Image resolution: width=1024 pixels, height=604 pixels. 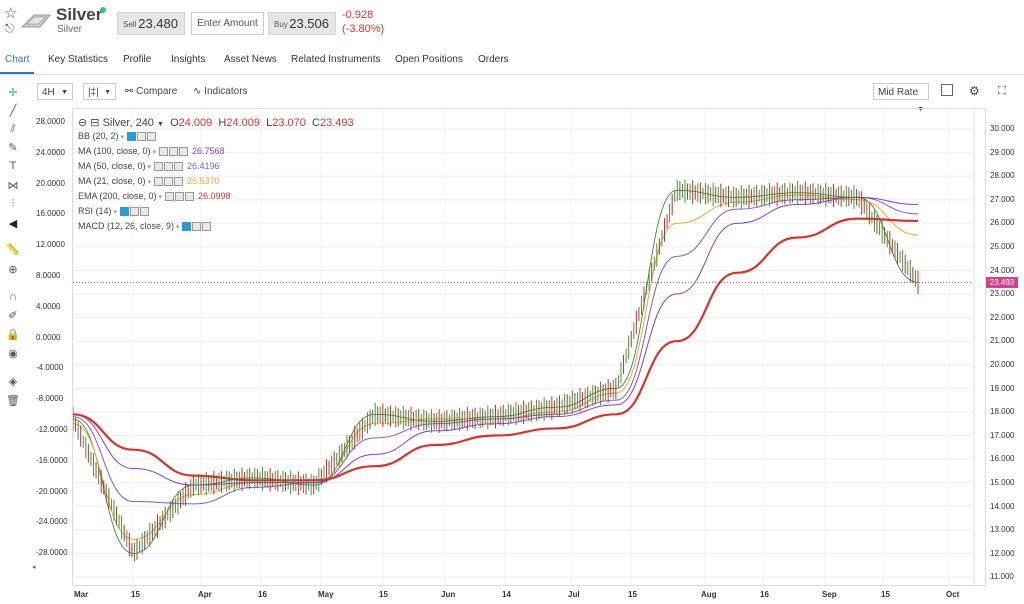 What do you see at coordinates (17, 59) in the screenshot?
I see `tab-chart: Chart` at bounding box center [17, 59].